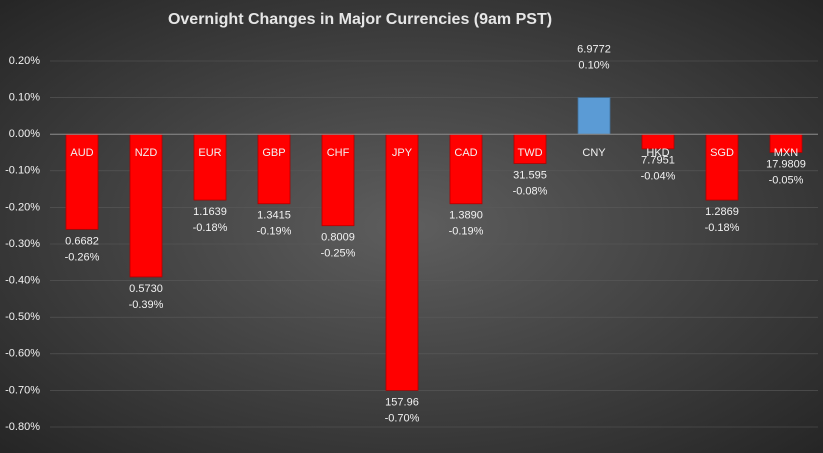  What do you see at coordinates (146, 153) in the screenshot?
I see `category-label: NZD` at bounding box center [146, 153].